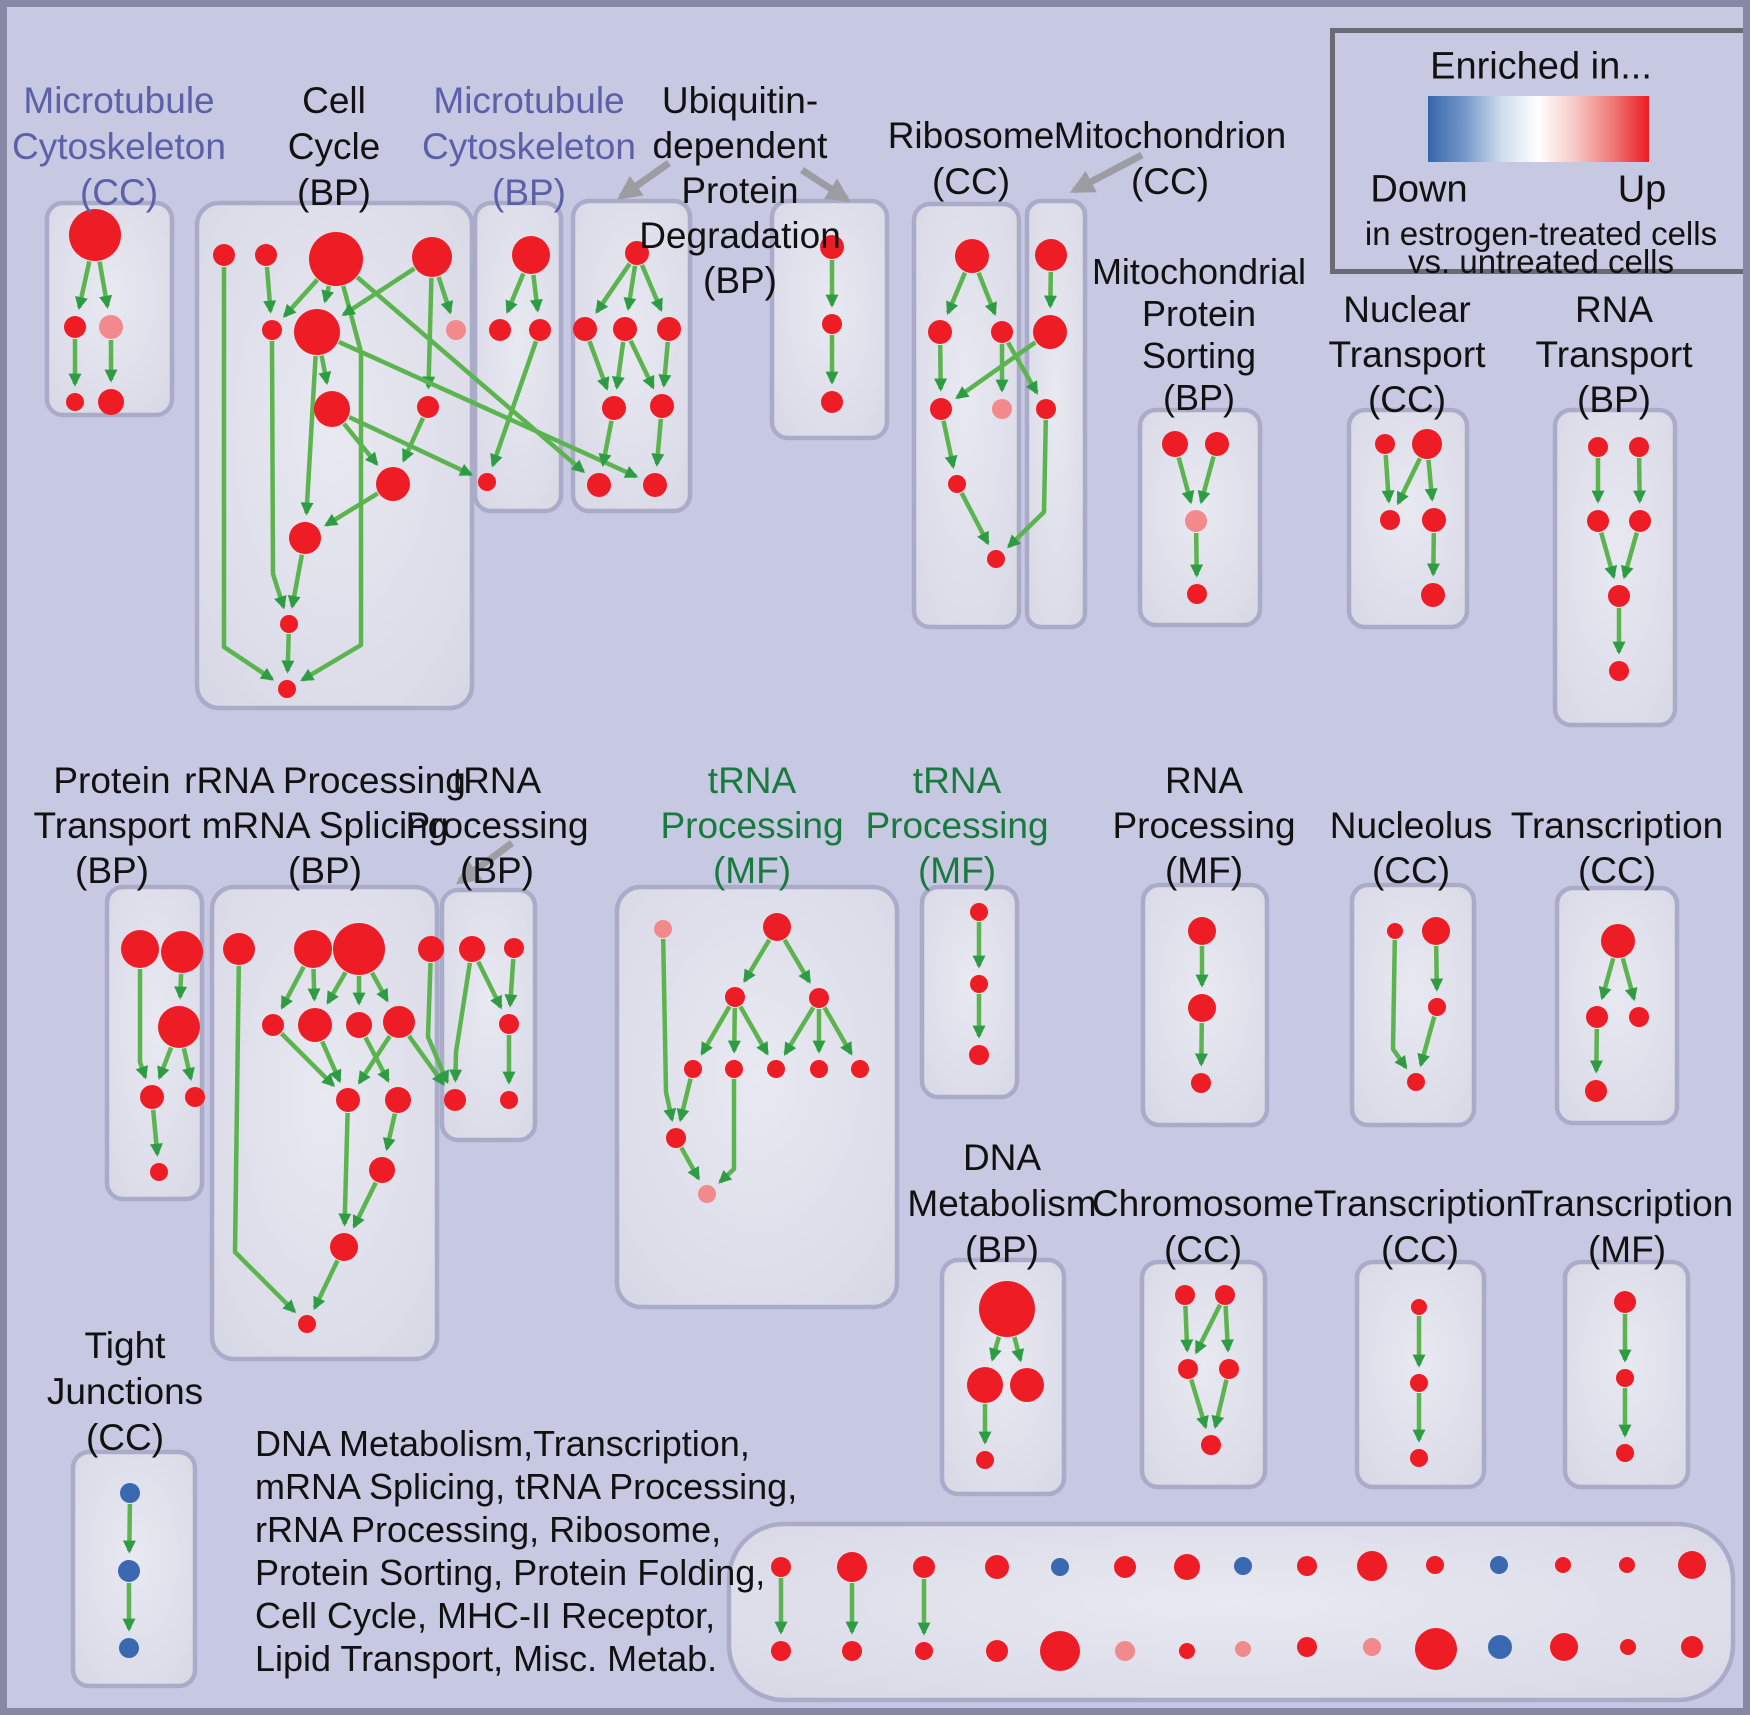 Image resolution: width=1750 pixels, height=1715 pixels. What do you see at coordinates (497, 825) in the screenshot?
I see `label-trnabp: tRNA Processing (BP)` at bounding box center [497, 825].